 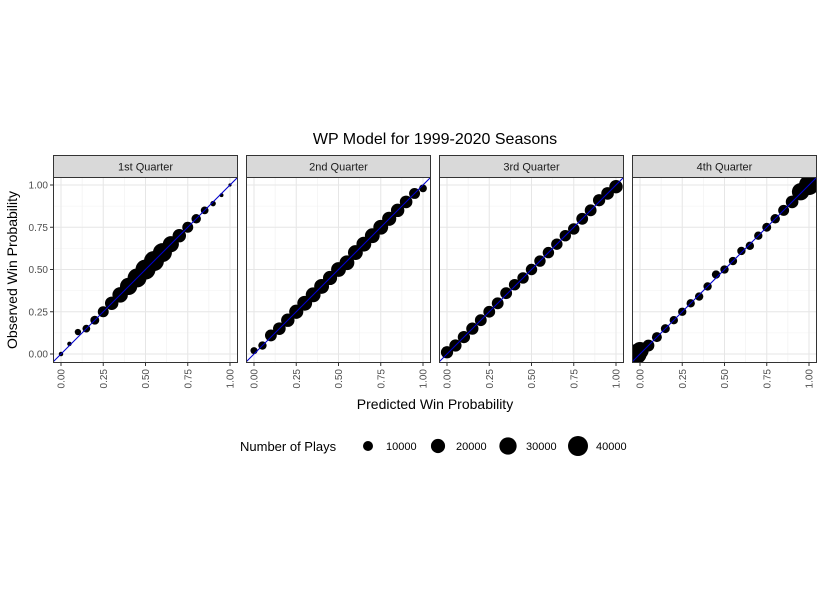 I want to click on facet-strip-label: 3rd Quarter, so click(x=531, y=168).